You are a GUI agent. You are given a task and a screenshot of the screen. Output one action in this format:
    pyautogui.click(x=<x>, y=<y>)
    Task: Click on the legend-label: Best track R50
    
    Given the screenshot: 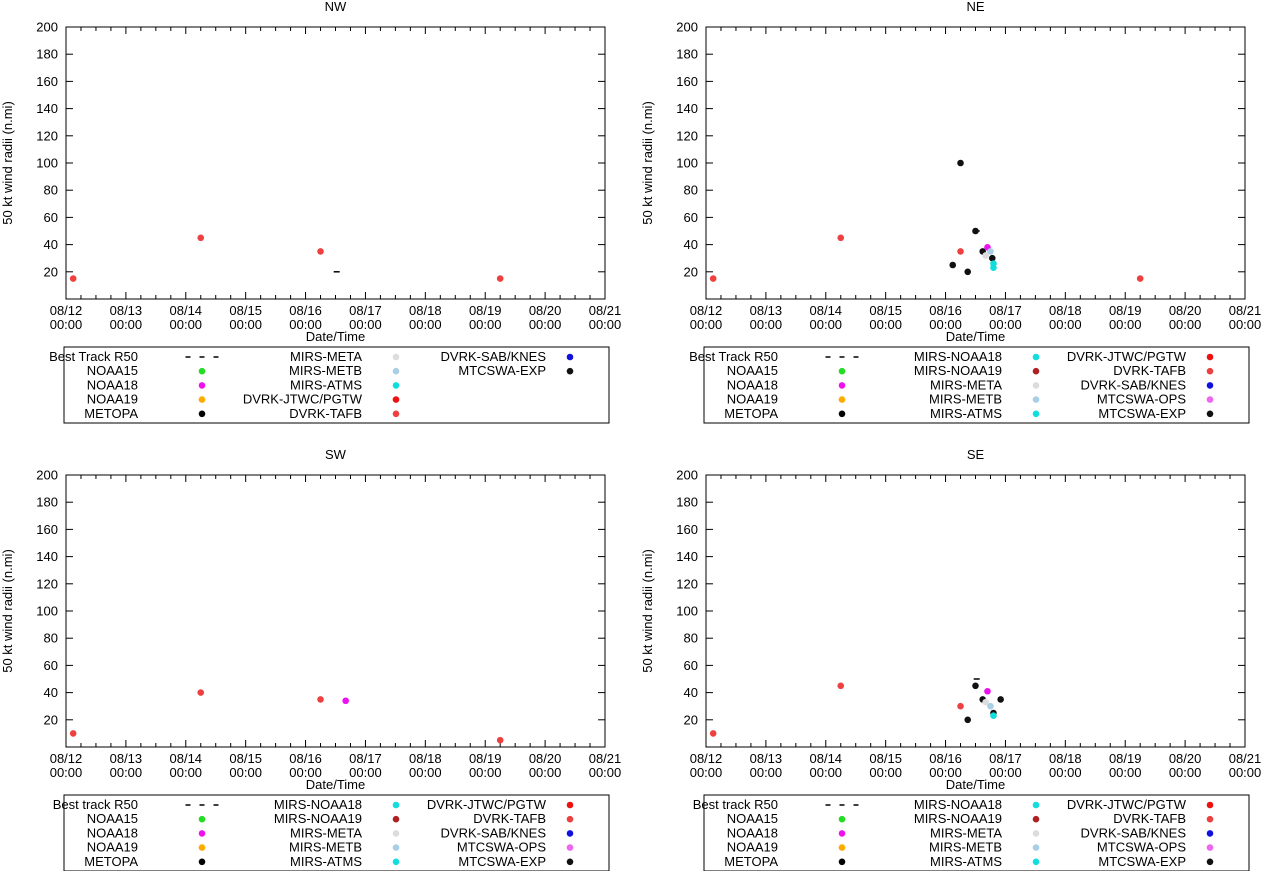 What is the action you would take?
    pyautogui.click(x=95, y=804)
    